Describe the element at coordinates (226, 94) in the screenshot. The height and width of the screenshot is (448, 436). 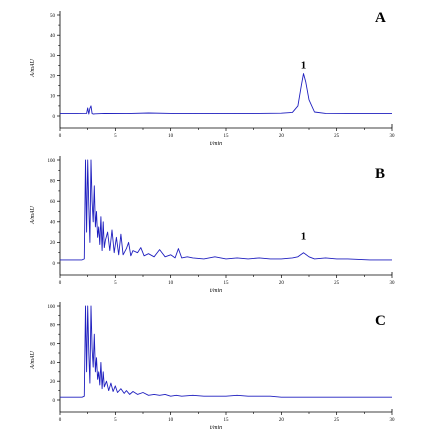
I see `chromatogram-trace` at that location.